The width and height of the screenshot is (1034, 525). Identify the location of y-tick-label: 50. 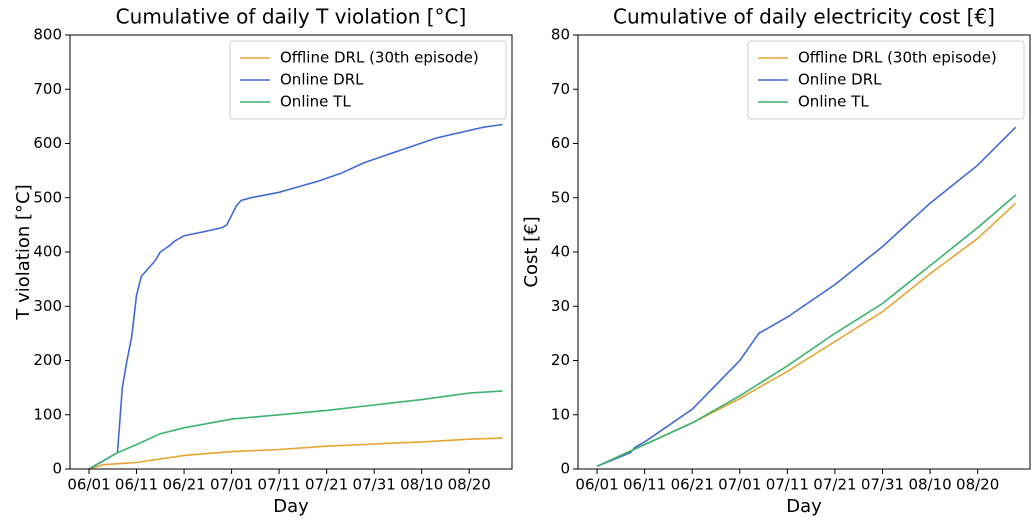
(560, 197).